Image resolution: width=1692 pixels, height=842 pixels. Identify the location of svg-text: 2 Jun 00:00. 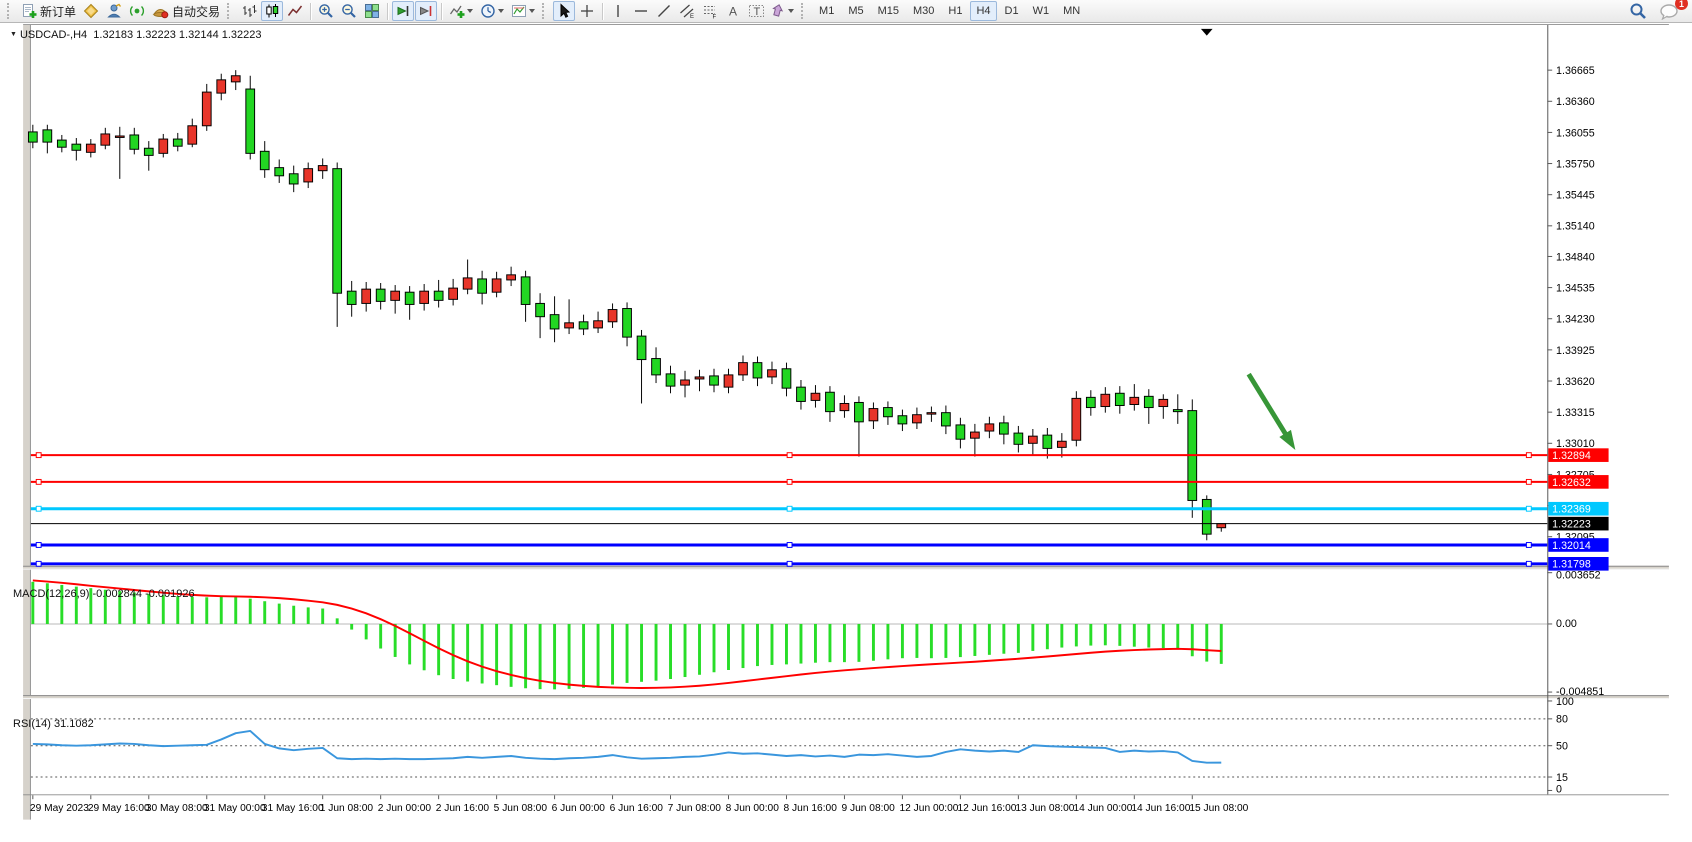
(405, 808).